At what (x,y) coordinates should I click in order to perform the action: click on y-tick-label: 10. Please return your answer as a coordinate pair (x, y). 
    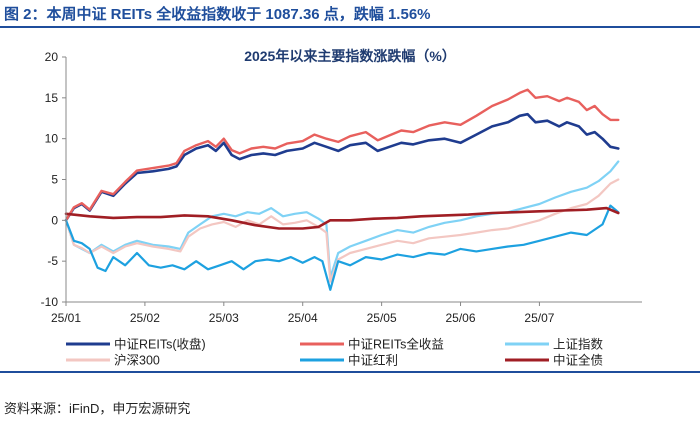
    Looking at the image, I should click on (52, 139).